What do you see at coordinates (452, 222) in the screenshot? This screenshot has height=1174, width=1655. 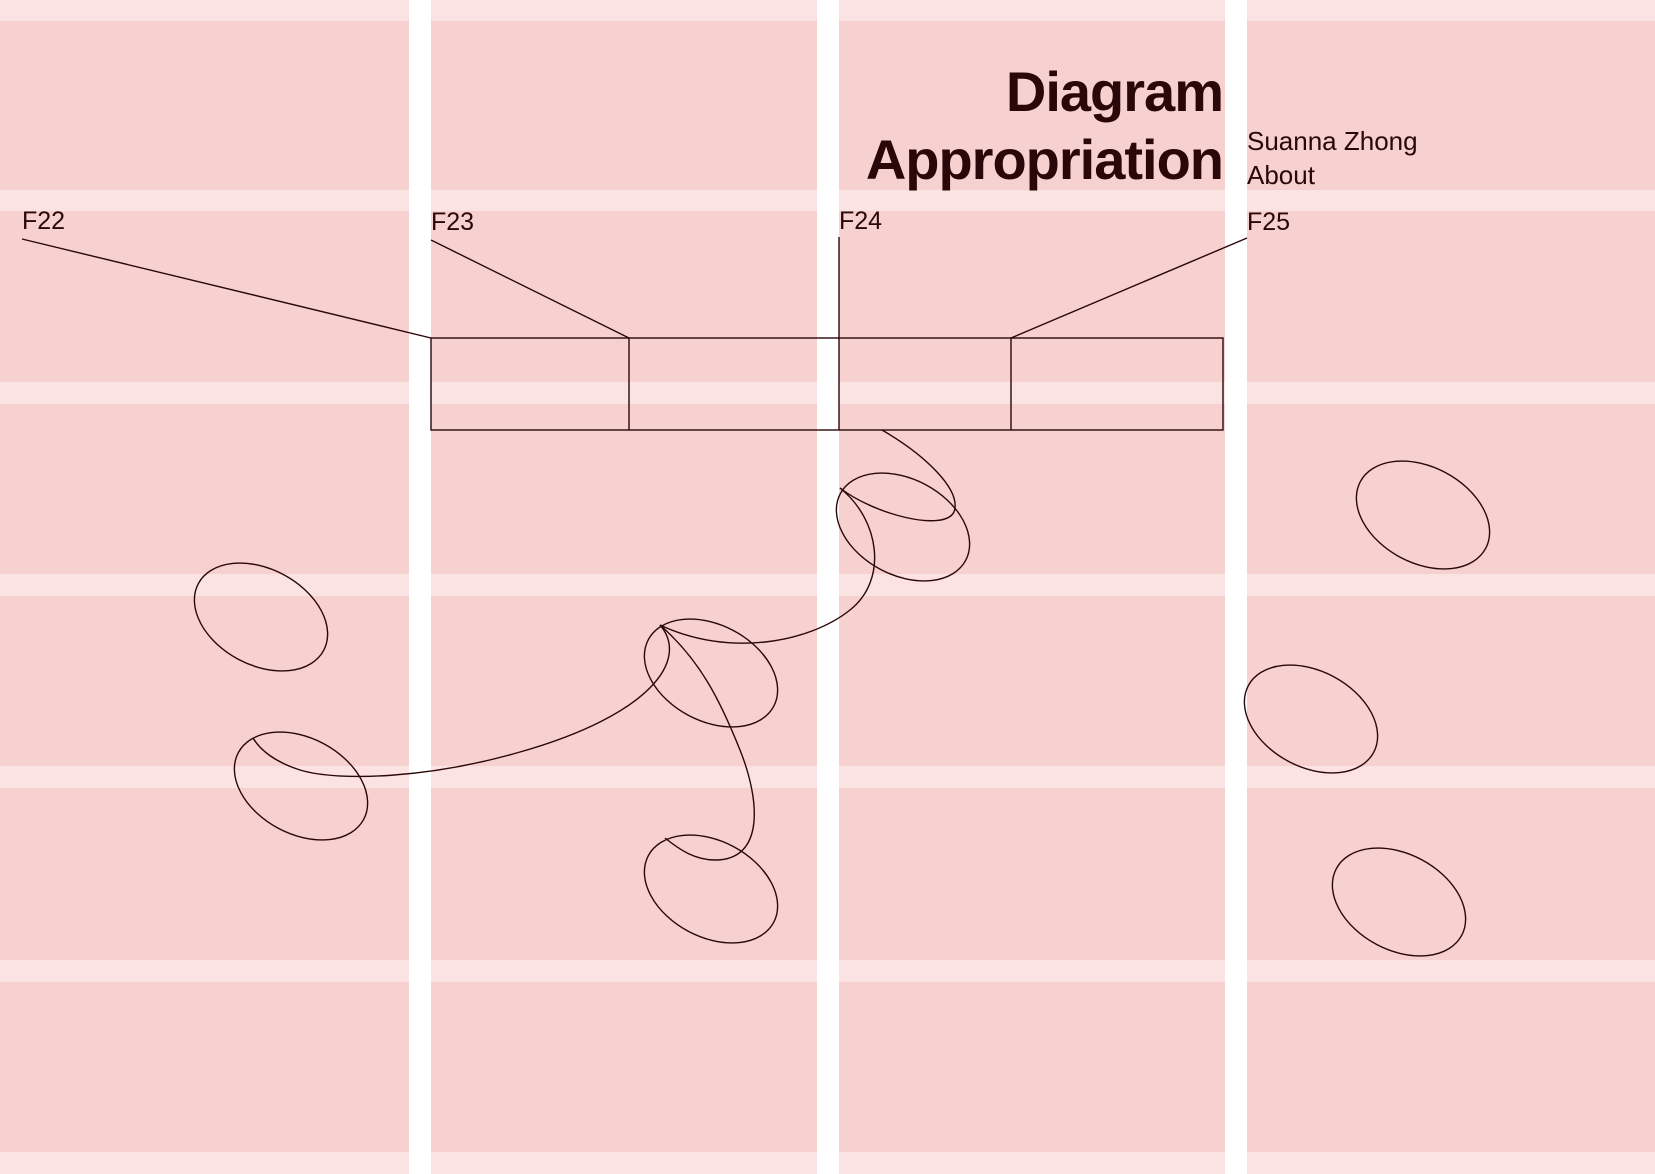 I see `term-link-f23: F23` at bounding box center [452, 222].